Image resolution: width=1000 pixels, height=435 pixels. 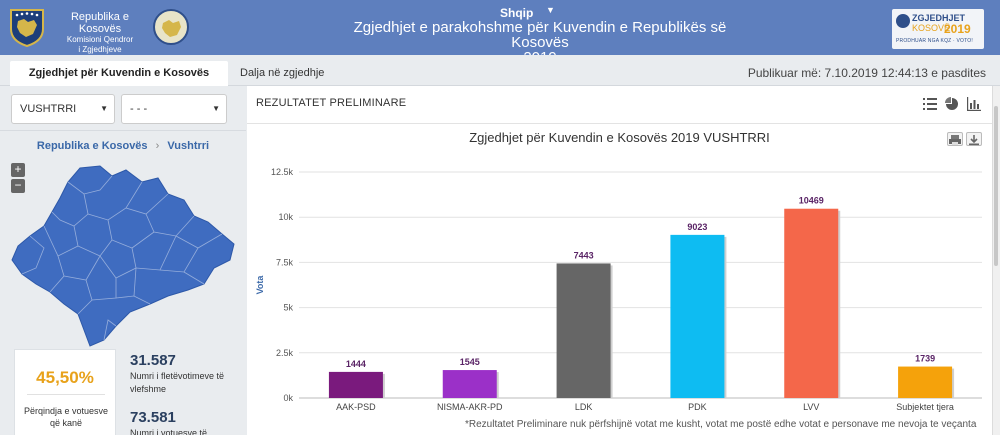 I want to click on bar-subjektet-tjera, so click(x=925, y=382).